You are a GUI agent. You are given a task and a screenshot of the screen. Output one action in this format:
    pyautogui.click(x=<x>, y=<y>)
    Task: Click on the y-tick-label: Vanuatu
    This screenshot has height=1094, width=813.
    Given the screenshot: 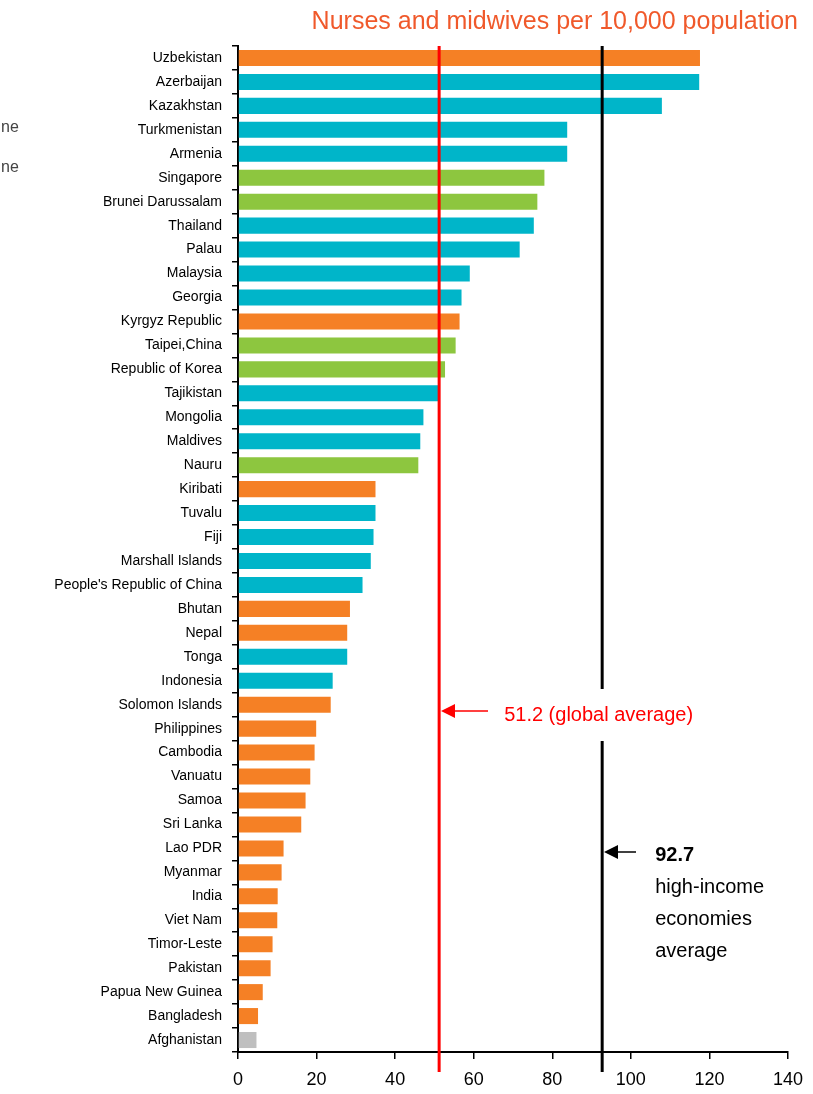 What is the action you would take?
    pyautogui.click(x=196, y=775)
    